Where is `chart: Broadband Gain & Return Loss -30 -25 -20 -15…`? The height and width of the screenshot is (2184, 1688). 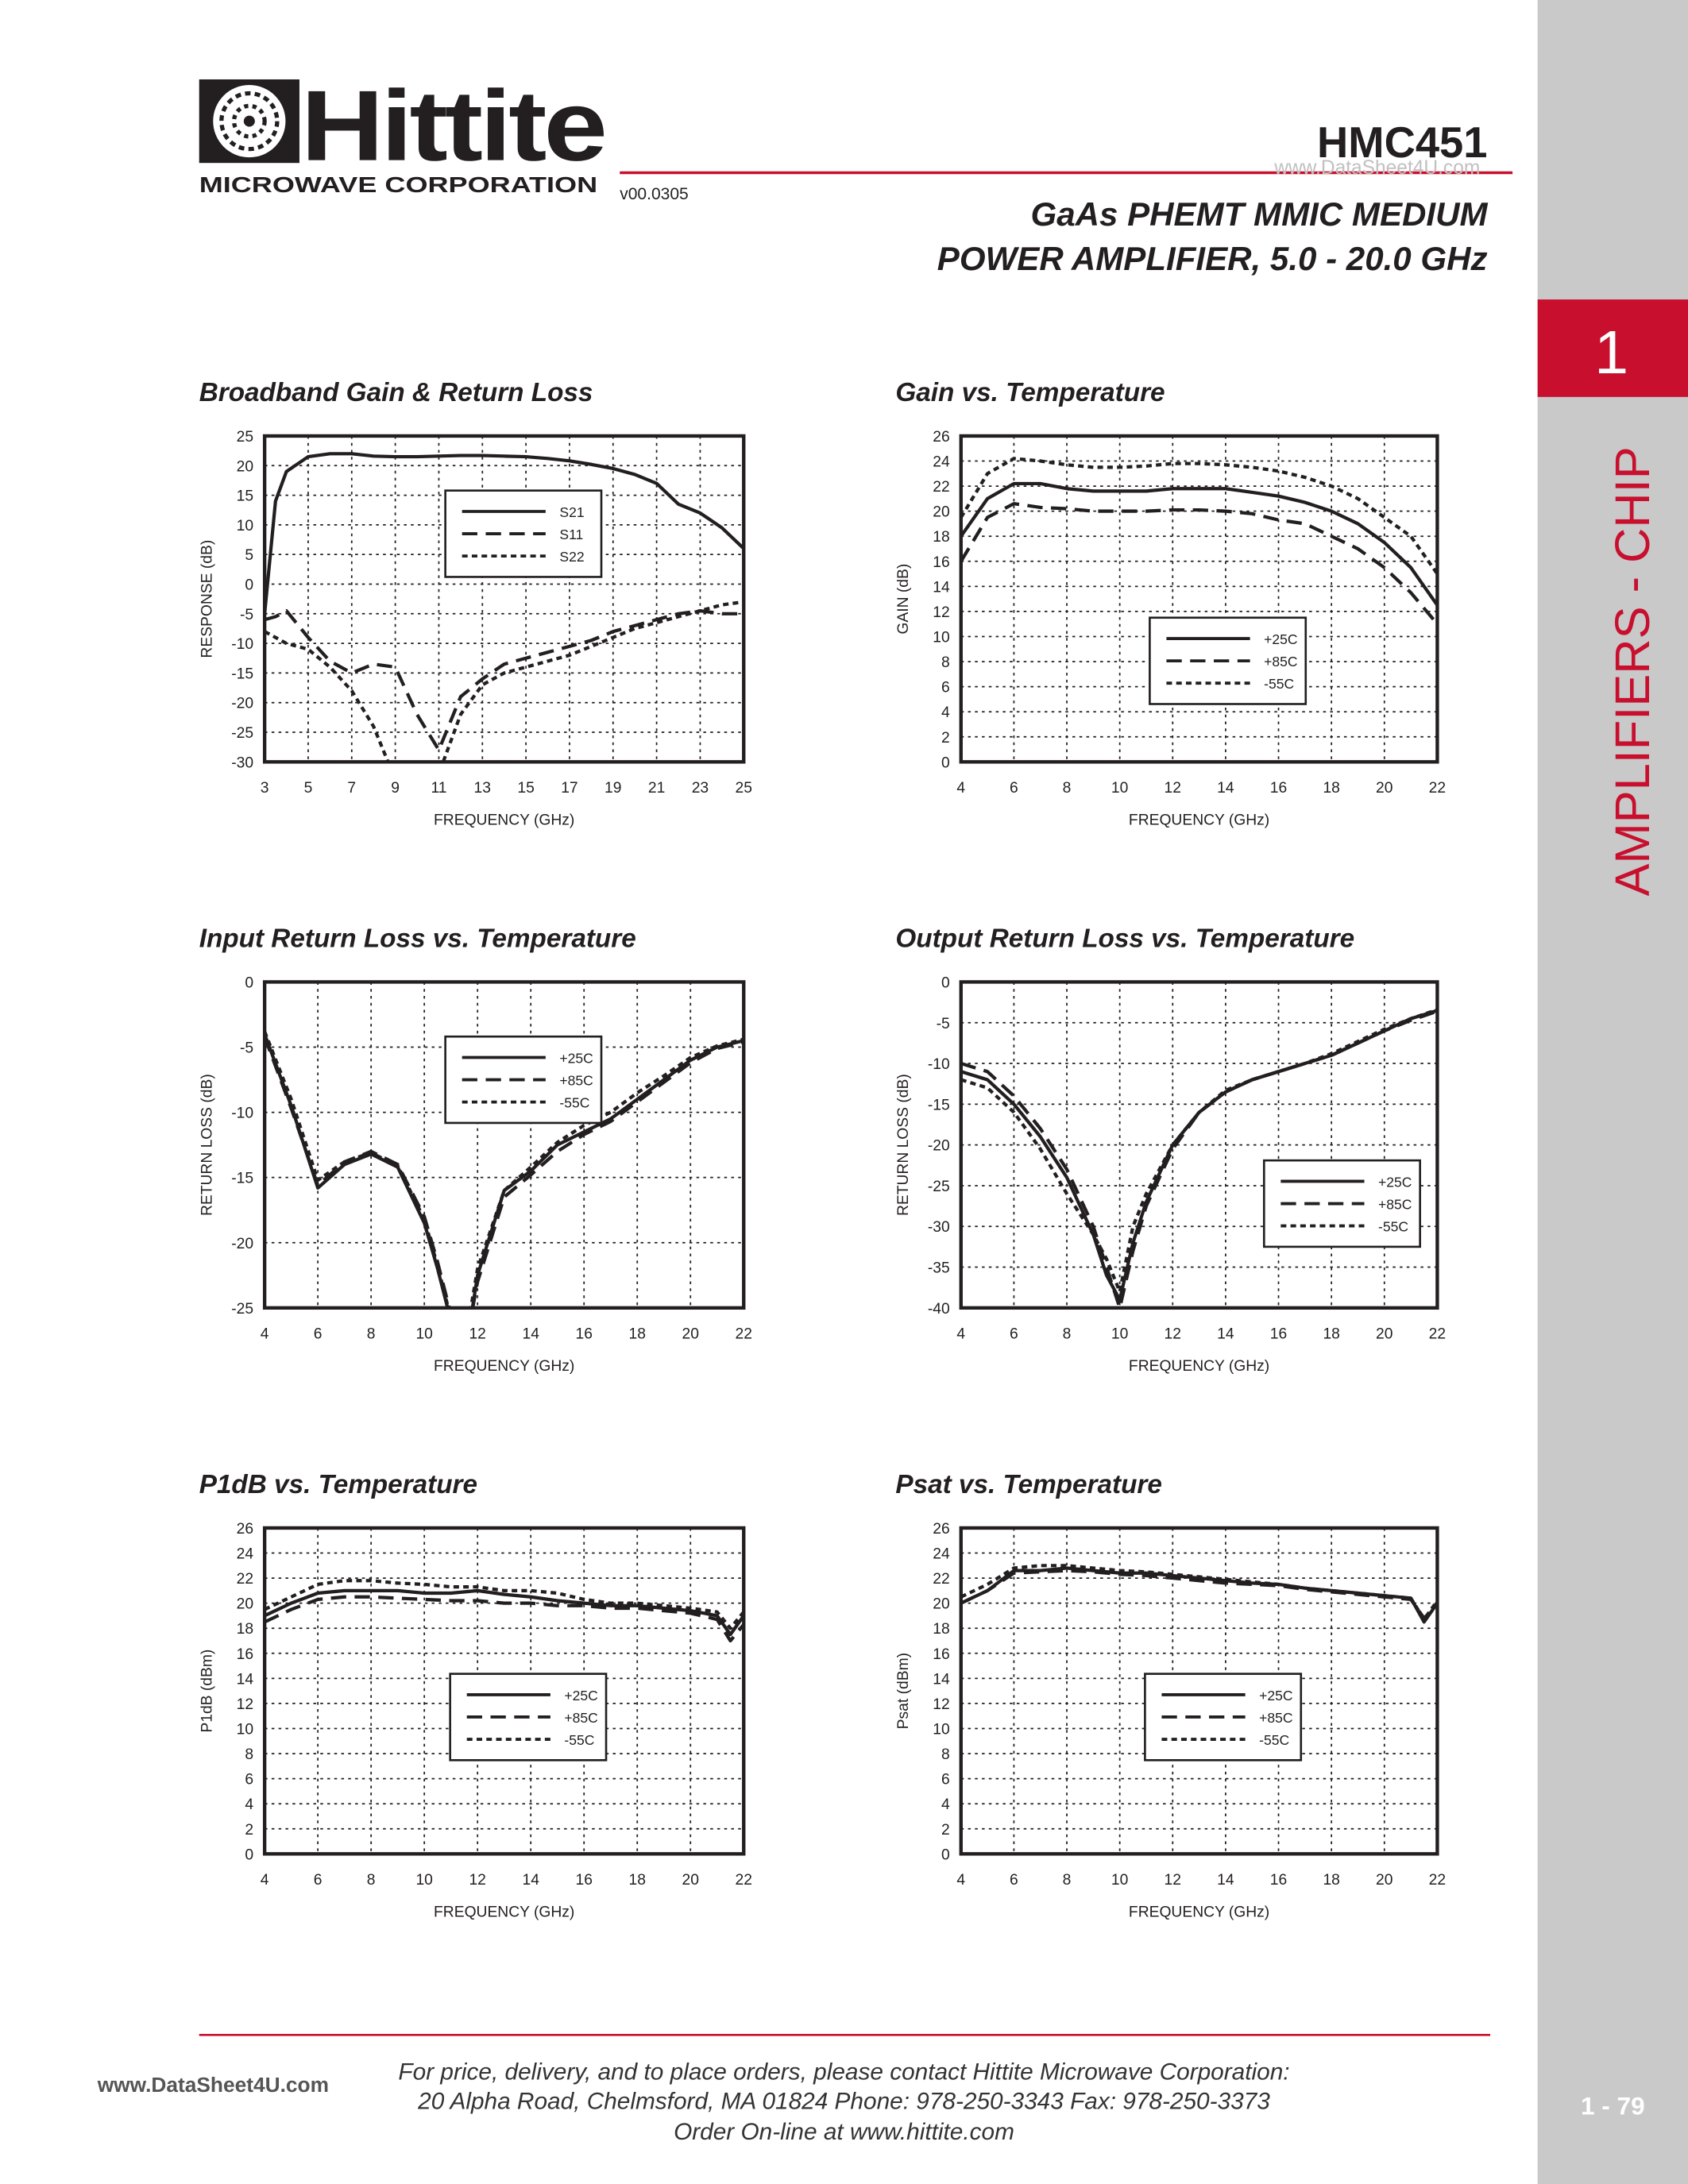 chart: Broadband Gain & Return Loss -30 -25 -20 -15… is located at coordinates (475, 603).